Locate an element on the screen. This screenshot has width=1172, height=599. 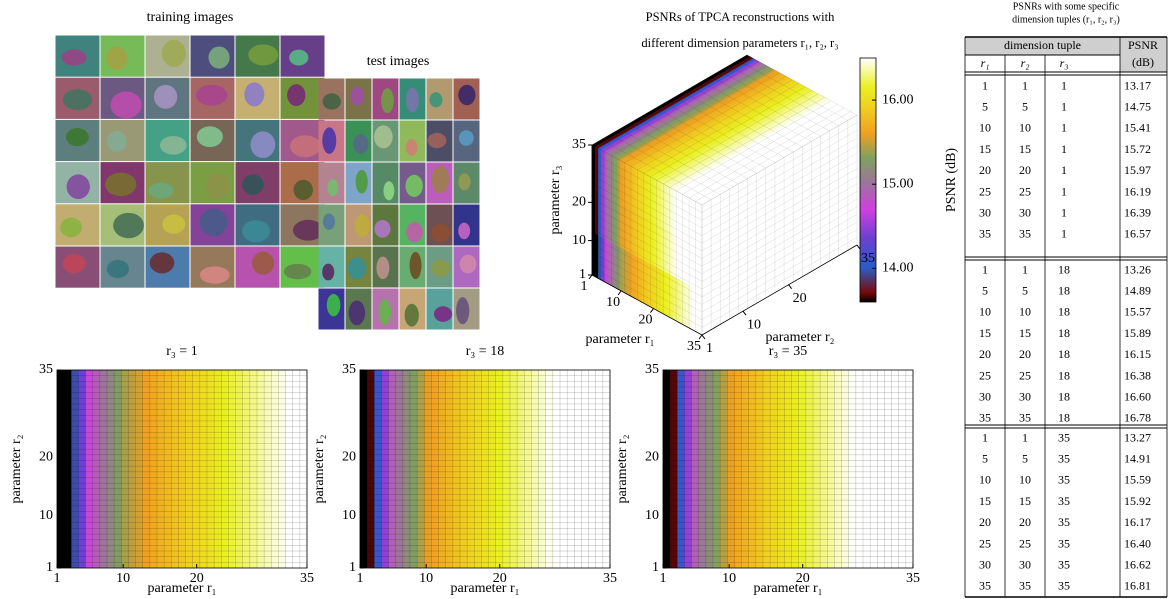
table-cell: 16.39 is located at coordinates (1137, 212).